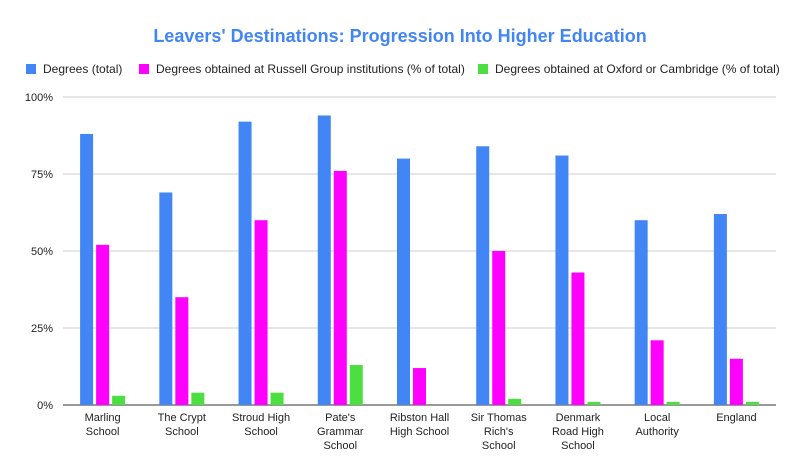 Image resolution: width=800 pixels, height=475 pixels. I want to click on x-tick-label: The Crypt, so click(182, 418).